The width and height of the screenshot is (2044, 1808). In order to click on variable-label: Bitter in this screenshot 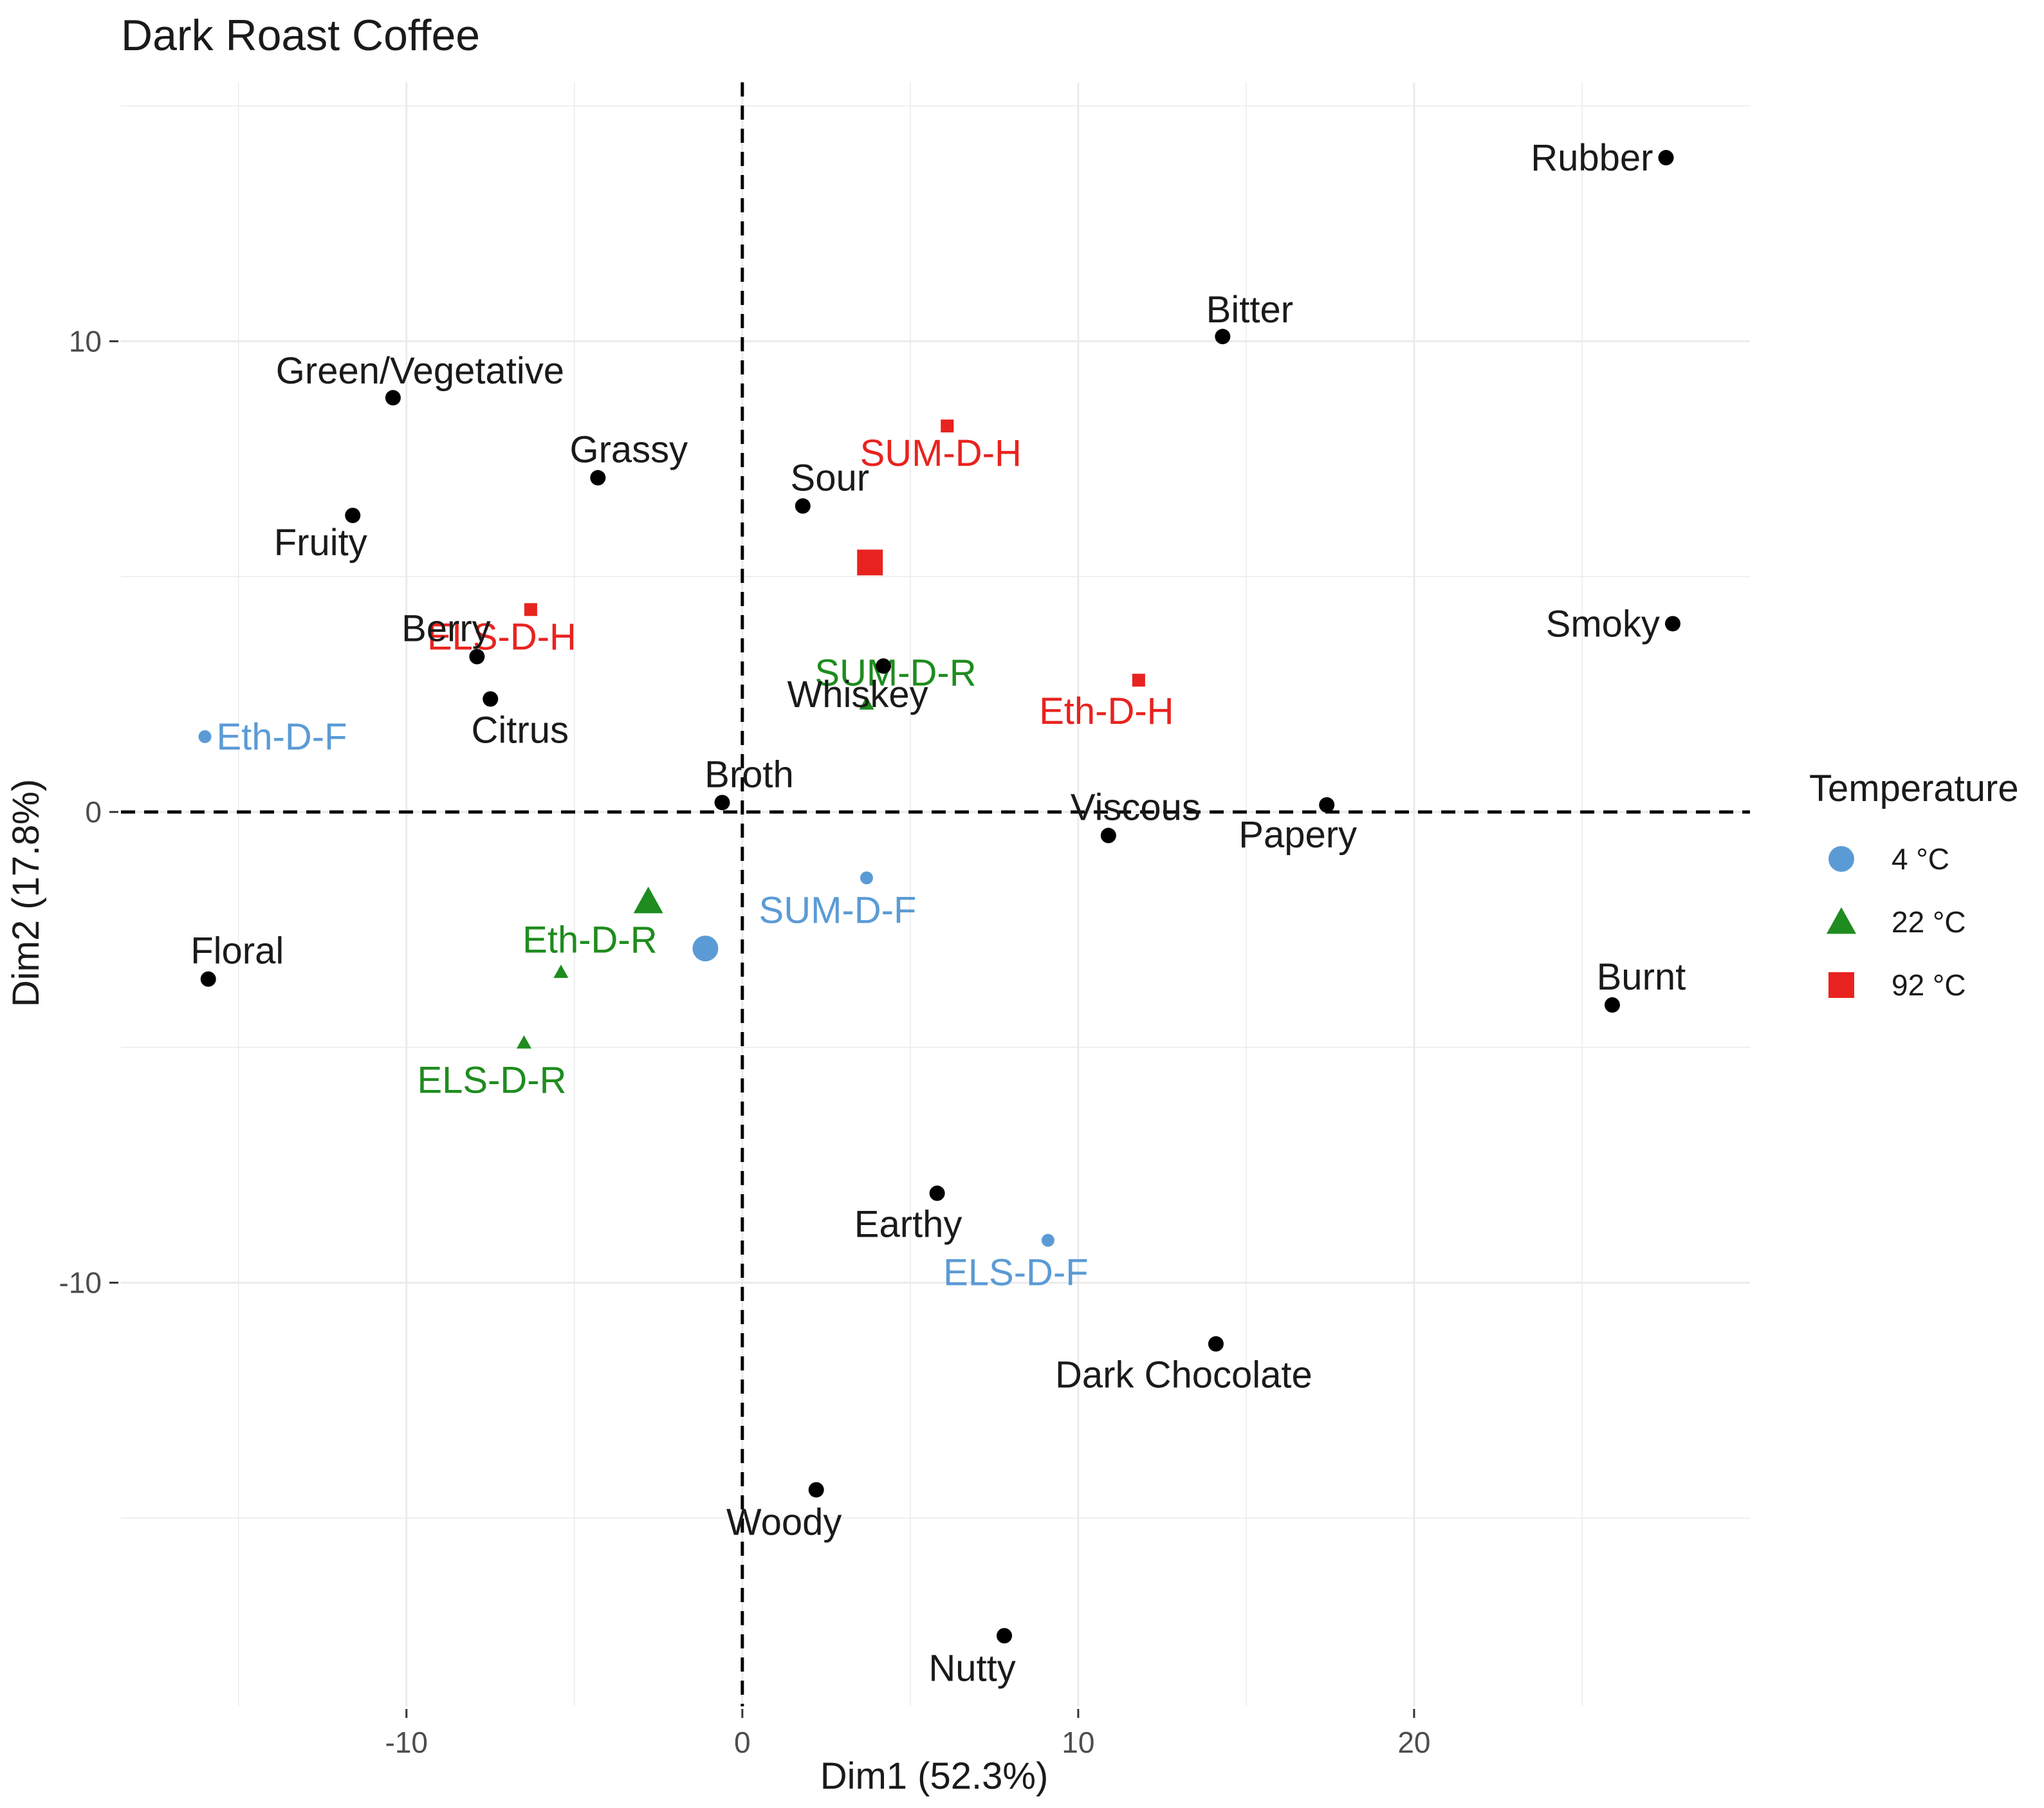, I will do `click(1249, 310)`.